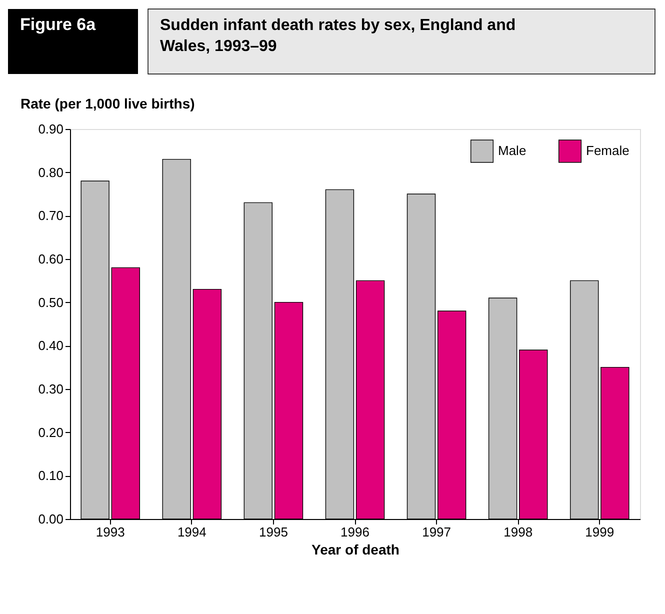 The width and height of the screenshot is (665, 614). I want to click on y-tick-label: 0.50, so click(51, 302).